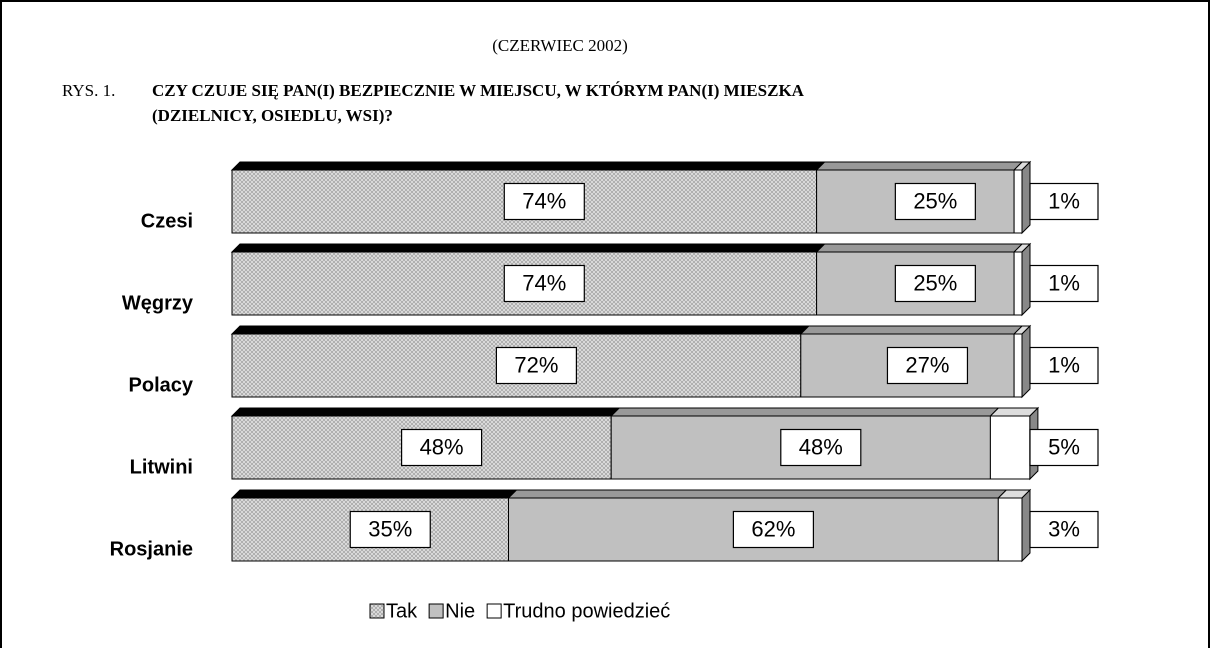 Image resolution: width=1211 pixels, height=648 pixels. I want to click on value-label: 5%, so click(1064, 446).